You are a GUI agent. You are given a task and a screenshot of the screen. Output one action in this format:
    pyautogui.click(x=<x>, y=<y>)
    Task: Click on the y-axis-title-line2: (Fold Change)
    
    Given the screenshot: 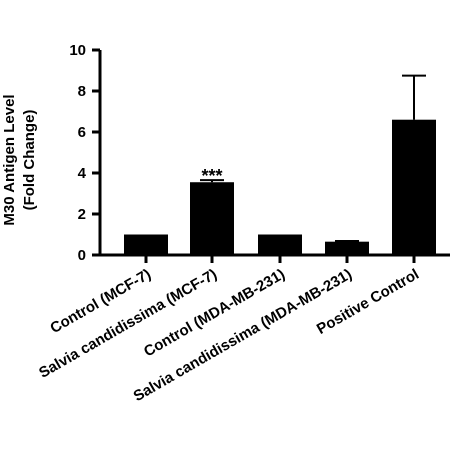 What is the action you would take?
    pyautogui.click(x=29, y=160)
    